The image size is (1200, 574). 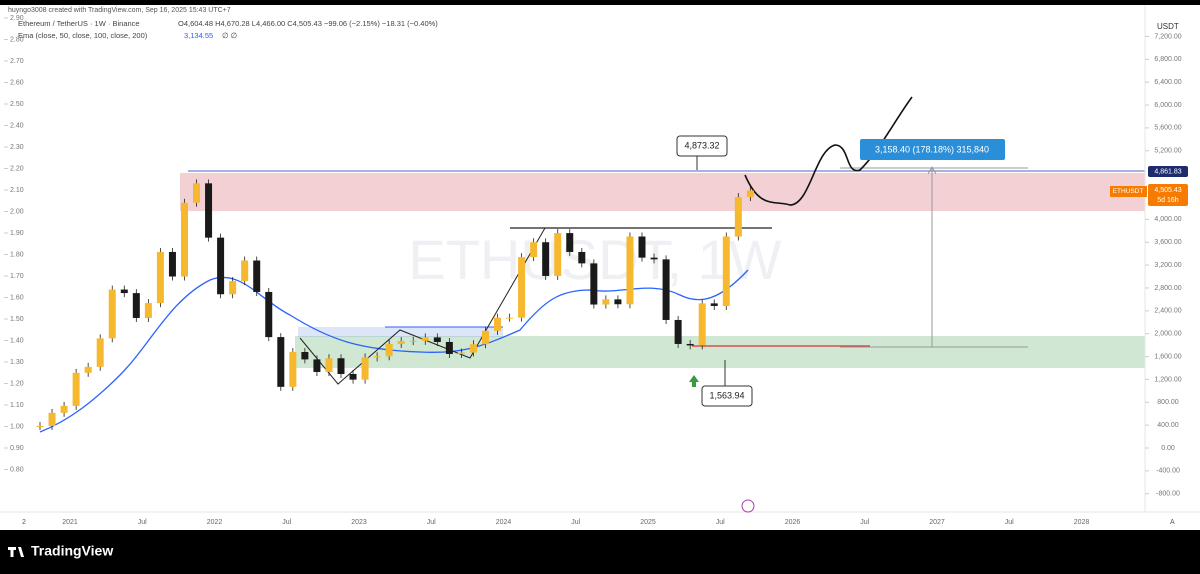 I want to click on left-tick-label: 0.90, so click(x=17, y=448).